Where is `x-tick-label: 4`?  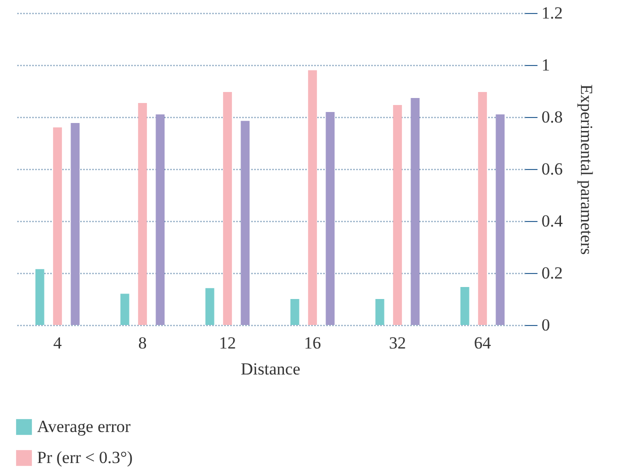 x-tick-label: 4 is located at coordinates (57, 343).